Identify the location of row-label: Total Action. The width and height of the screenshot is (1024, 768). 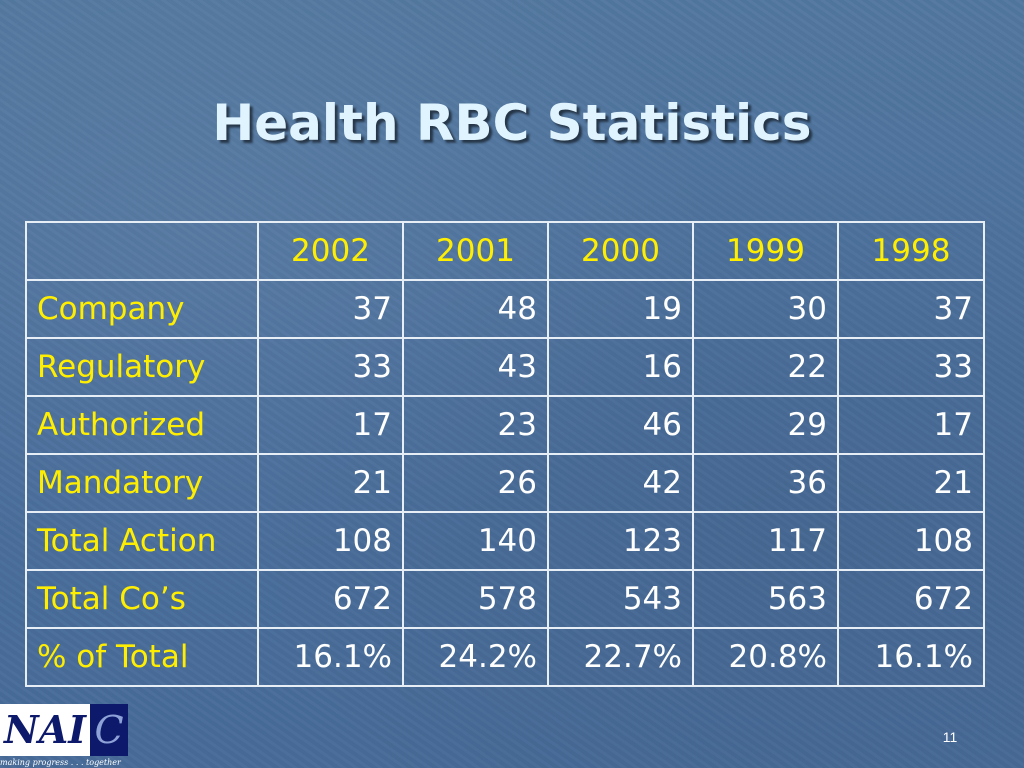
(142, 541).